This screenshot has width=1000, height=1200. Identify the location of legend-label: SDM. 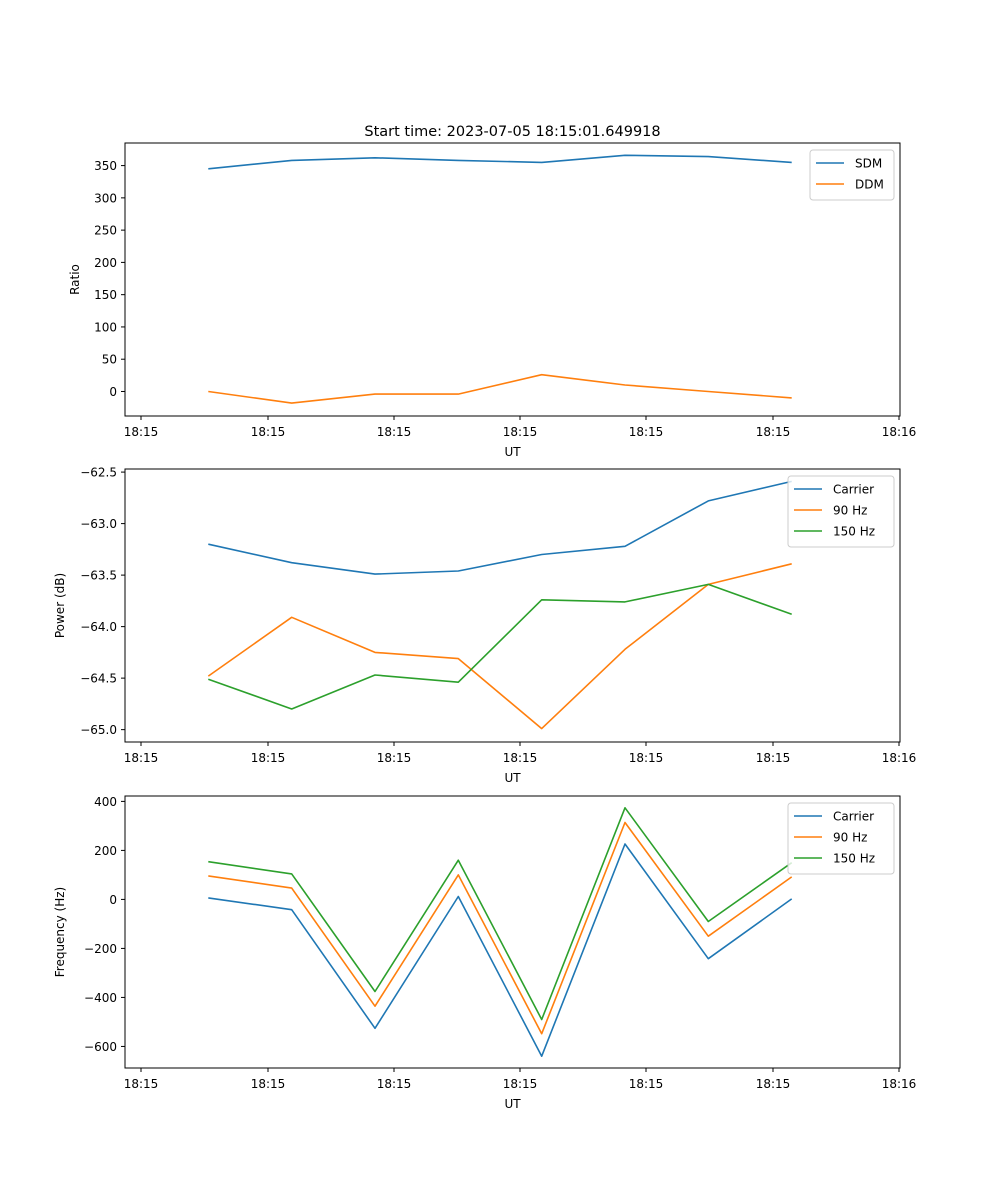
(868, 164).